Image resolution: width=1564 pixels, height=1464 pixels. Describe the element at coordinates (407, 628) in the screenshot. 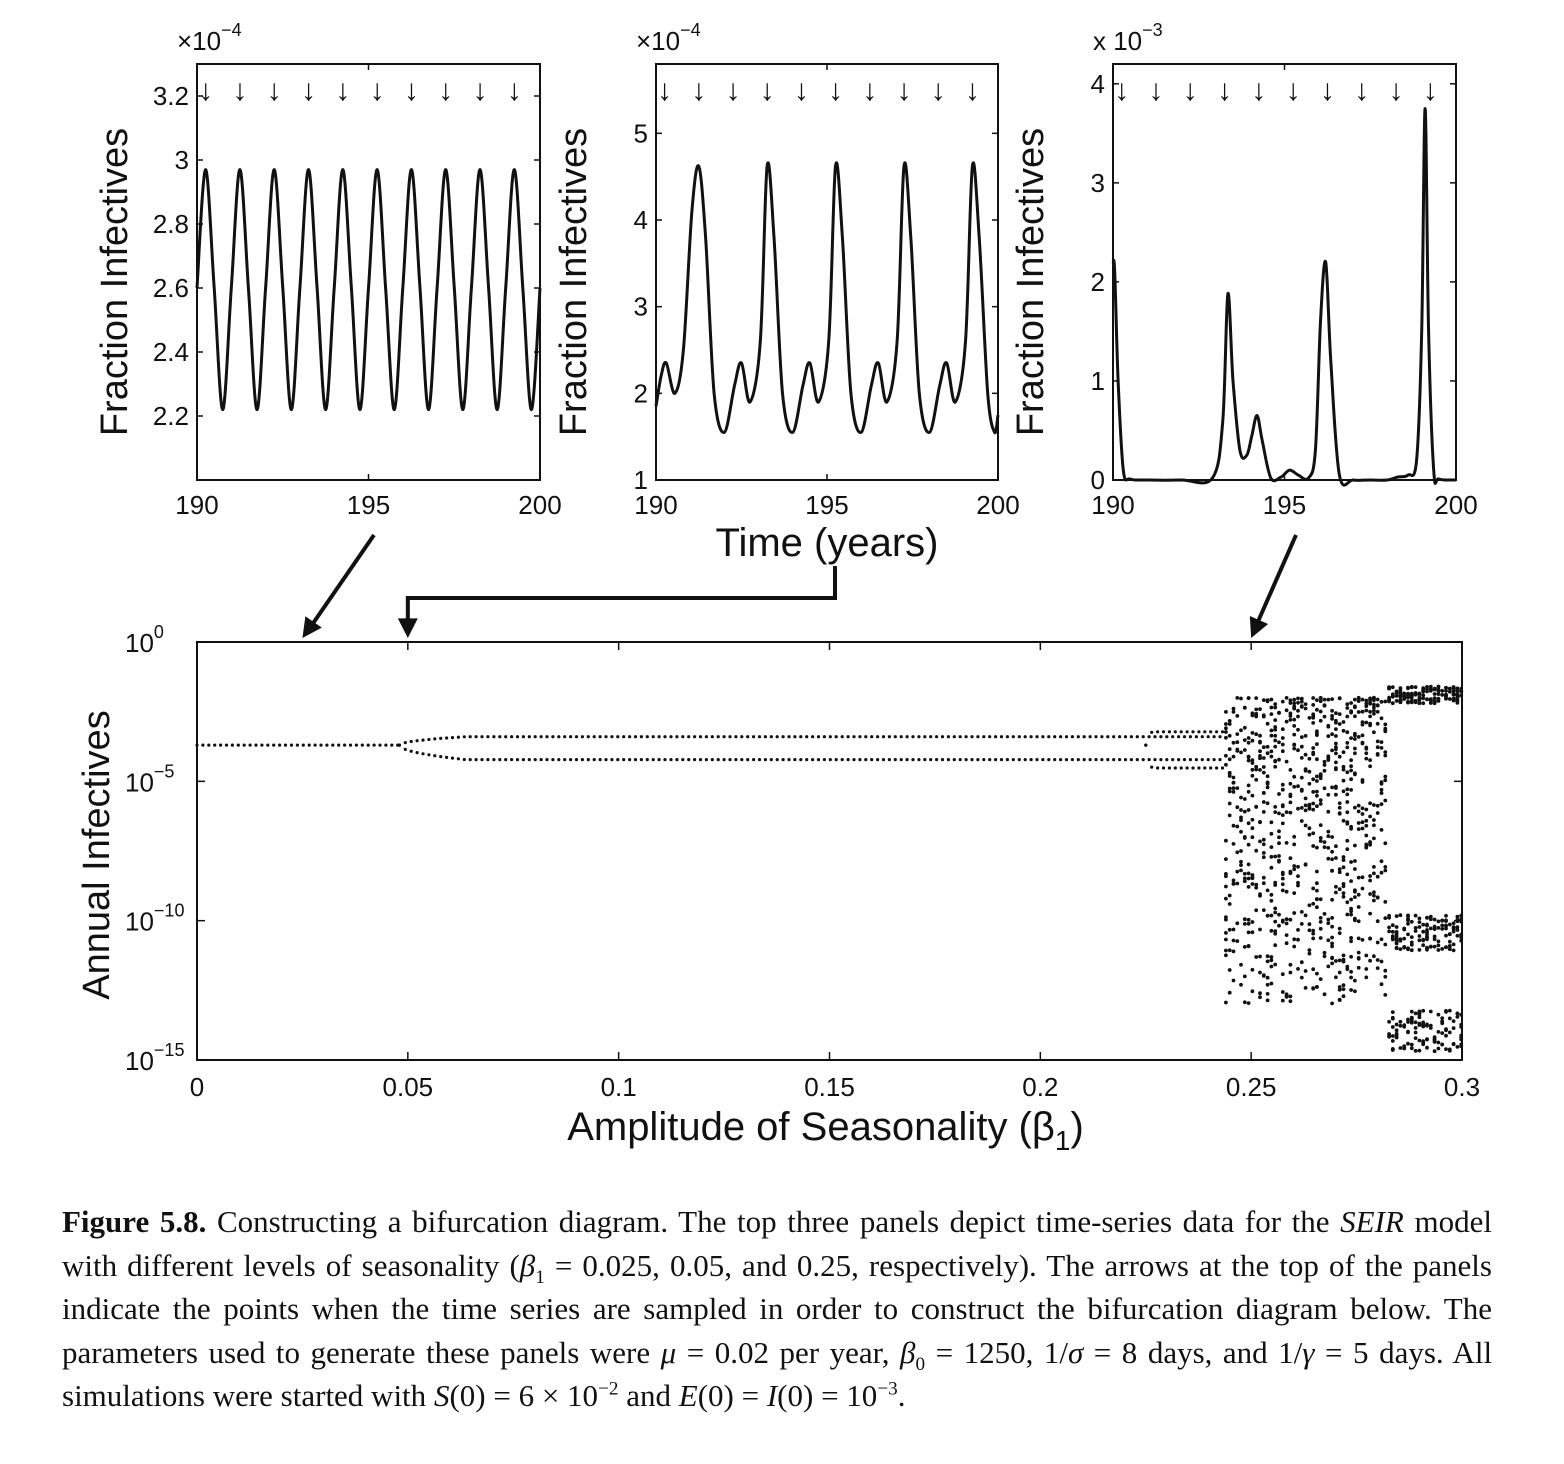

I see `pointer-arrowhead` at that location.